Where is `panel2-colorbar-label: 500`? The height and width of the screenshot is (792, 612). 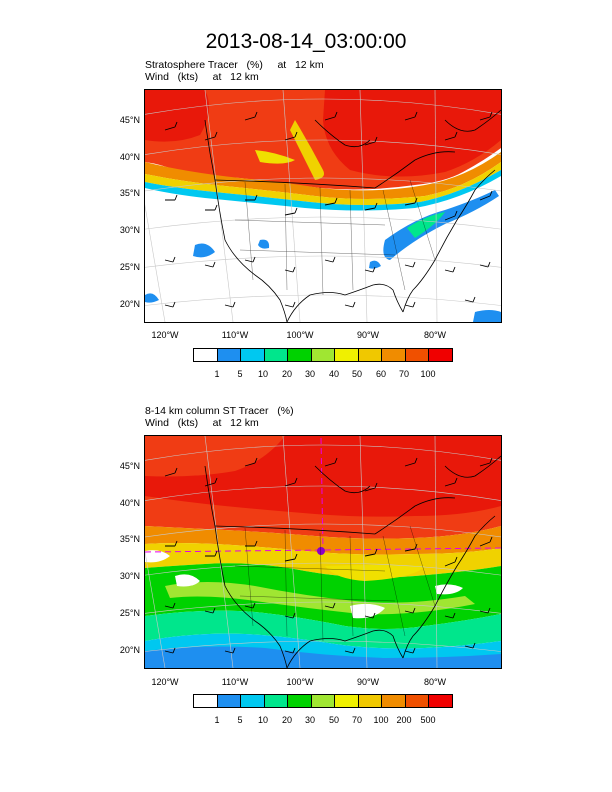
panel2-colorbar-label: 500 is located at coordinates (428, 720).